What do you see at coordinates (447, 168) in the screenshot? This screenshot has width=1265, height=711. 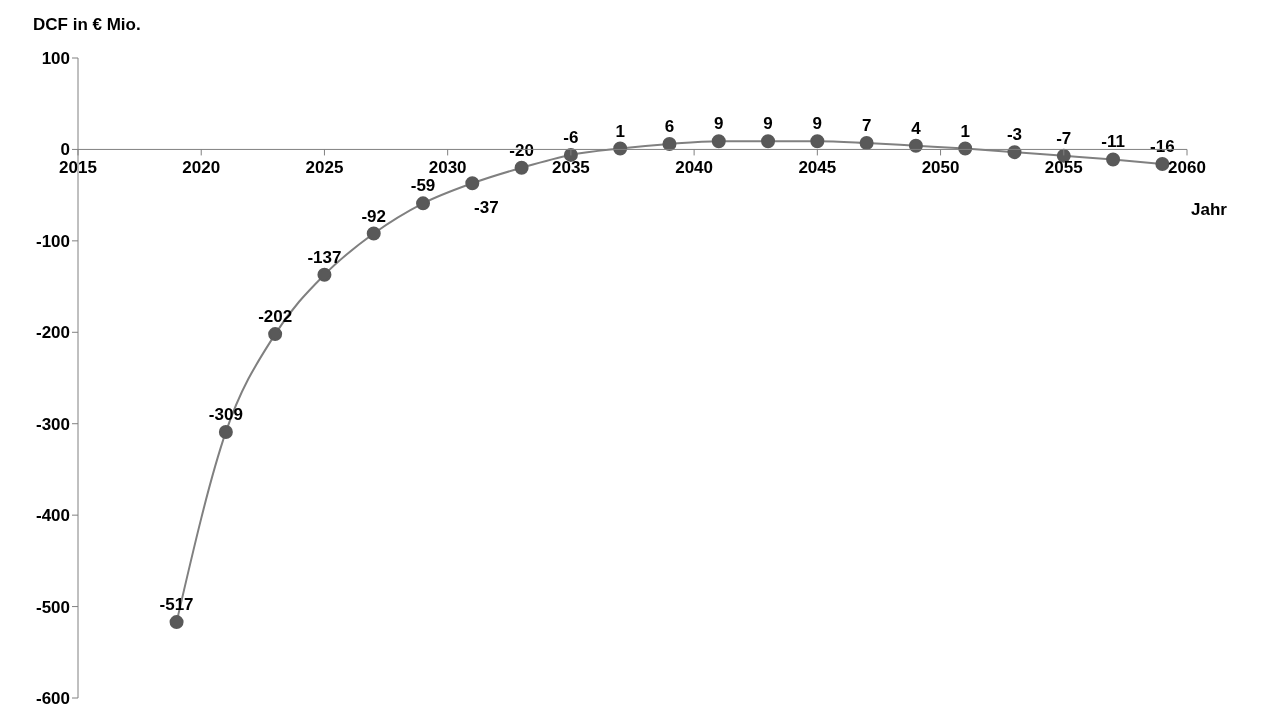 I see `x-tick-label: 2030` at bounding box center [447, 168].